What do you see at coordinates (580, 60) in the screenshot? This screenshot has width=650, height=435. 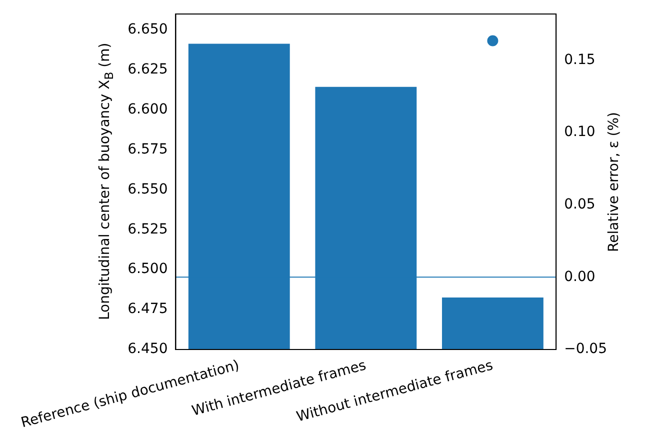 I see `y2-tick-label: 0.15` at bounding box center [580, 60].